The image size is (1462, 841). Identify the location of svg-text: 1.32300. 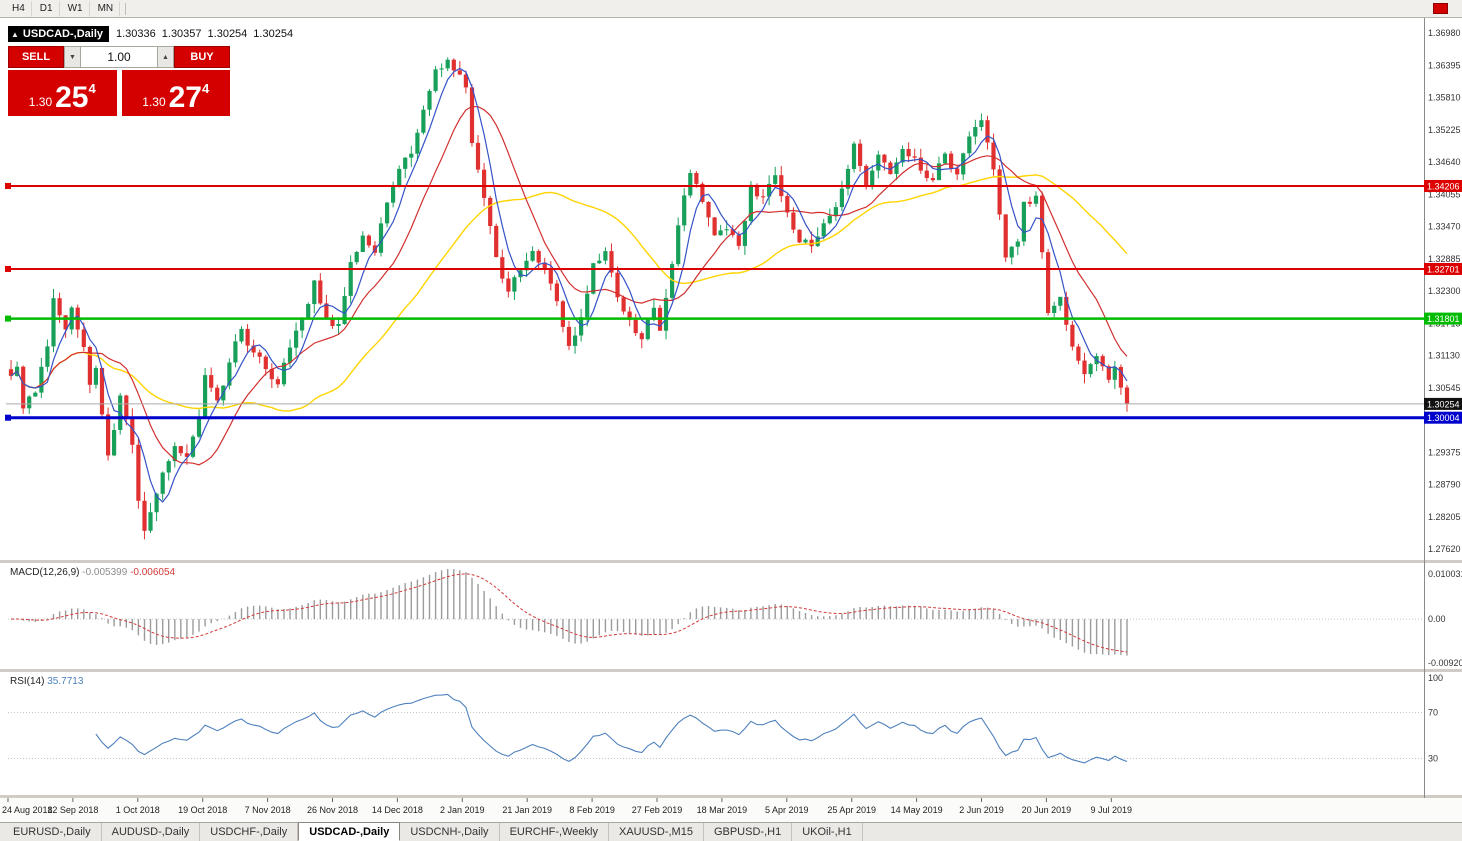
(1444, 291).